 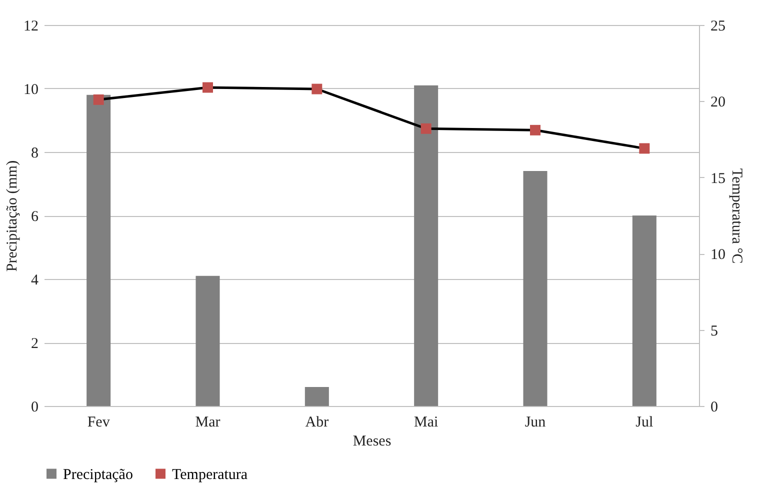 I want to click on y-tick-label: 0, so click(x=34, y=408).